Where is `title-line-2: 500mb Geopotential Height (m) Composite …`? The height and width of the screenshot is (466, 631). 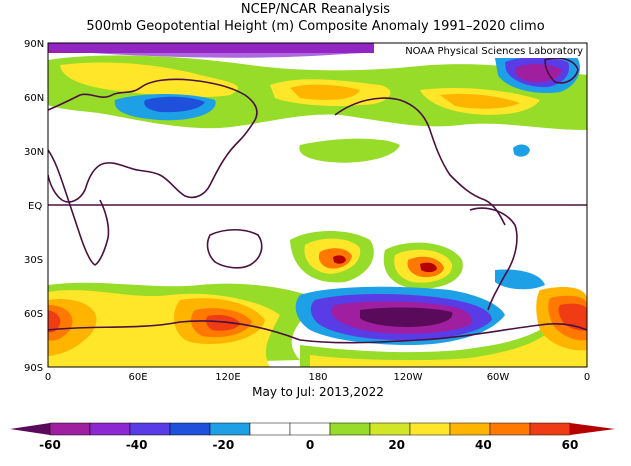 title-line-2: 500mb Geopotential Height (m) Composite … is located at coordinates (315, 26).